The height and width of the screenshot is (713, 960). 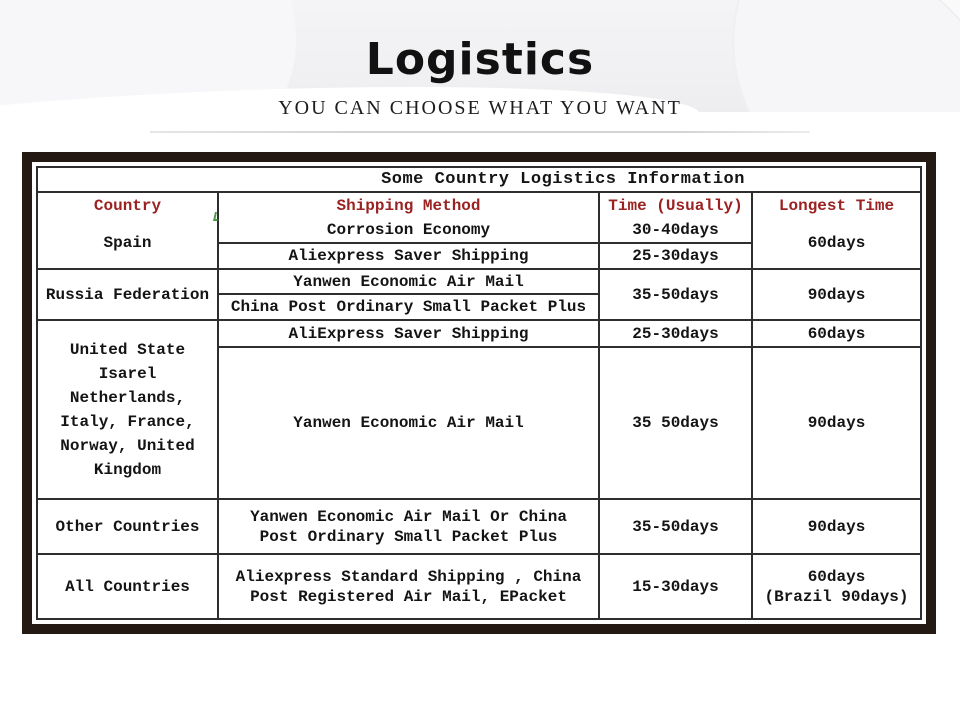 What do you see at coordinates (480, 108) in the screenshot?
I see `page-subtitle: YOU CAN CHOOSE WHAT YOU WANT` at bounding box center [480, 108].